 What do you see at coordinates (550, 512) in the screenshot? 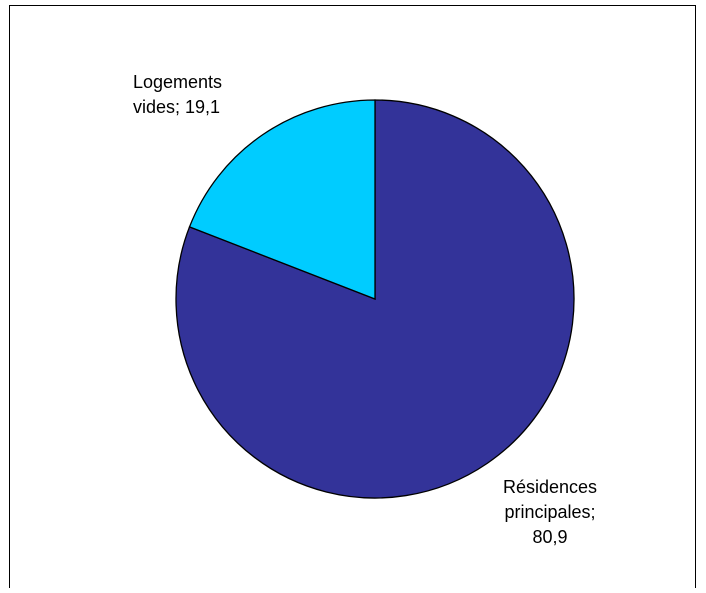
I see `slice-label-residences-principales: Résidences principales; 80,9` at bounding box center [550, 512].